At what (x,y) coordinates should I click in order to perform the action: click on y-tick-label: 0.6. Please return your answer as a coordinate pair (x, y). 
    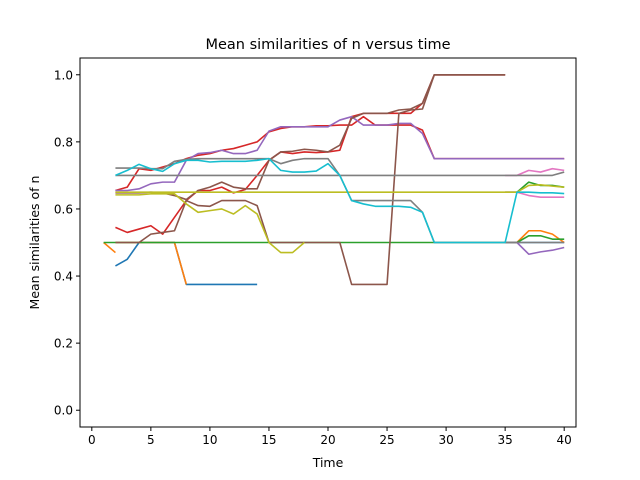
    Looking at the image, I should click on (63, 209).